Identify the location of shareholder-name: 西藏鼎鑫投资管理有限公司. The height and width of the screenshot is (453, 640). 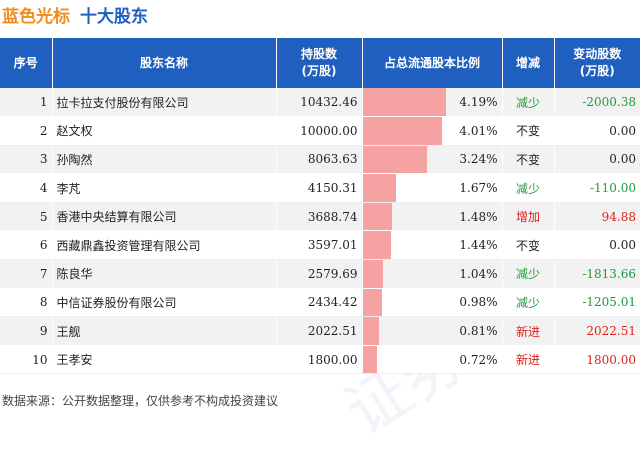
(164, 245).